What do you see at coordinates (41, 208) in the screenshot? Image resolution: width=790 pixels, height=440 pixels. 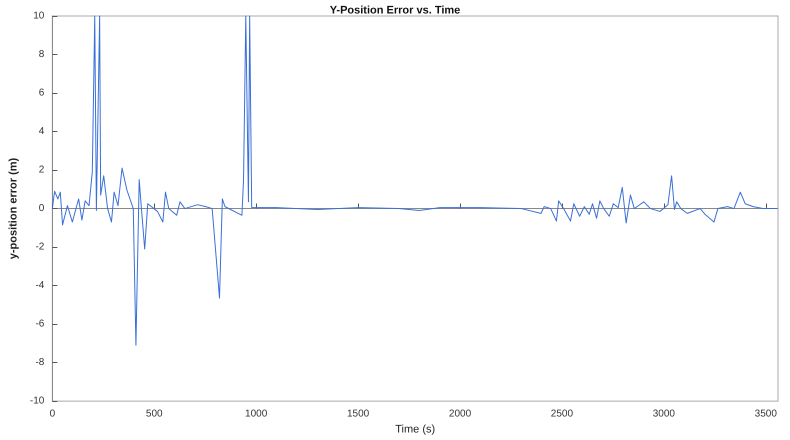 I see `y-tick-label: 0` at bounding box center [41, 208].